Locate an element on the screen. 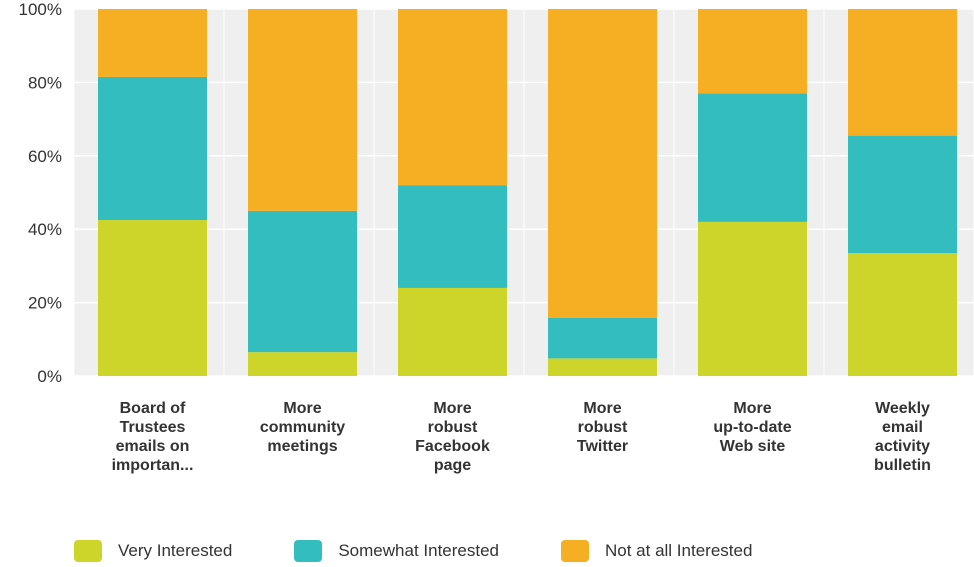 The width and height of the screenshot is (974, 567). legend-swatch-not-at-all-interested is located at coordinates (575, 551).